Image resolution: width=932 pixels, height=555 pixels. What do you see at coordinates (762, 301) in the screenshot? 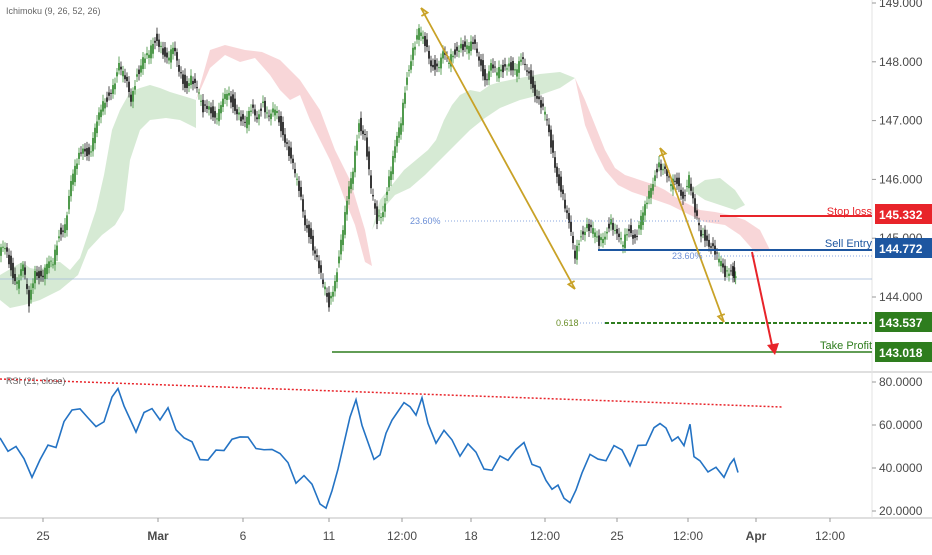
I see `projection-arrow-line` at bounding box center [762, 301].